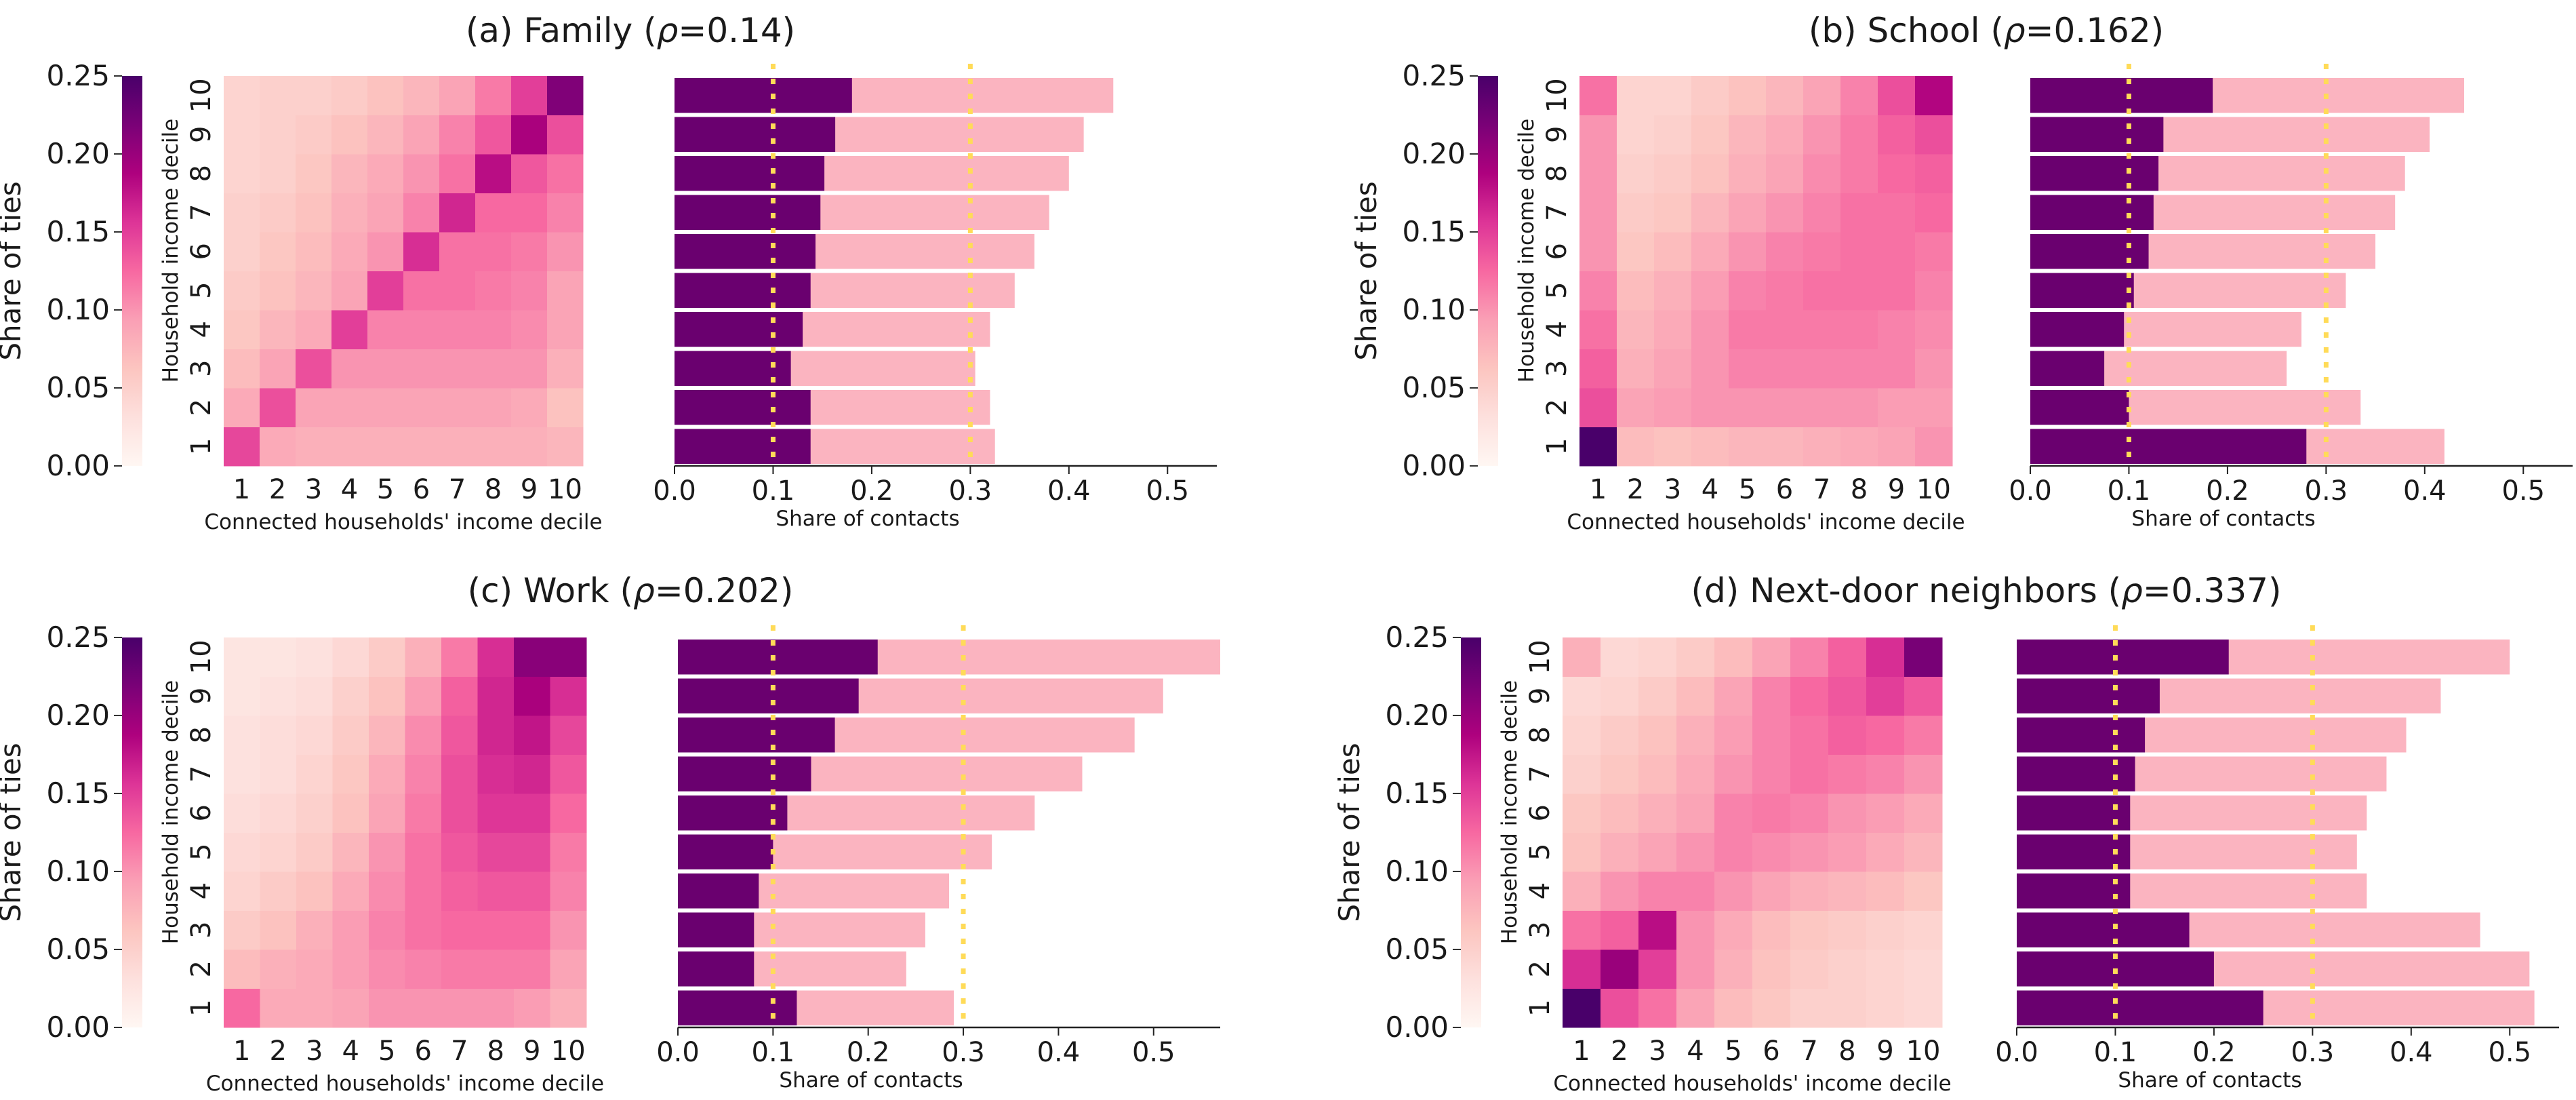 This screenshot has width=2576, height=1100. What do you see at coordinates (1557, 95) in the screenshot?
I see `heatmap-y-tick-label: 10` at bounding box center [1557, 95].